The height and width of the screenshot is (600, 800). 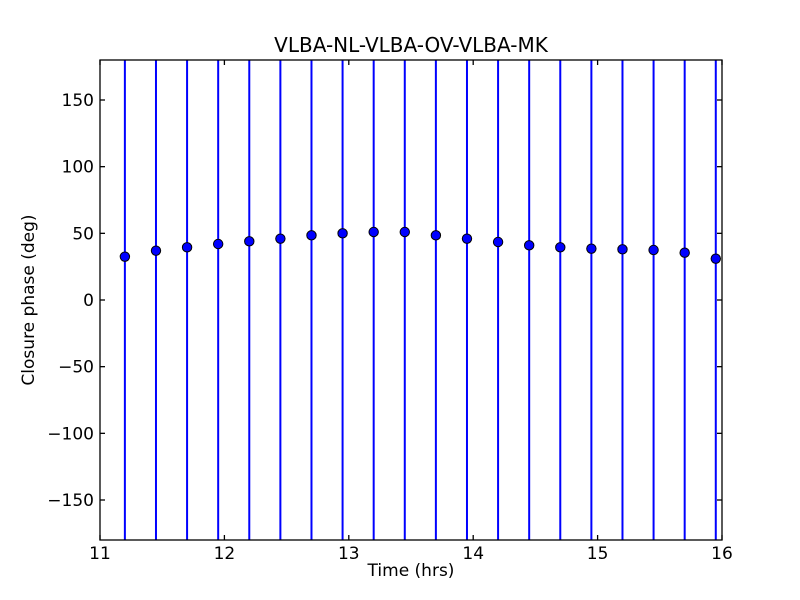 What do you see at coordinates (722, 554) in the screenshot?
I see `x-tick-label: 16` at bounding box center [722, 554].